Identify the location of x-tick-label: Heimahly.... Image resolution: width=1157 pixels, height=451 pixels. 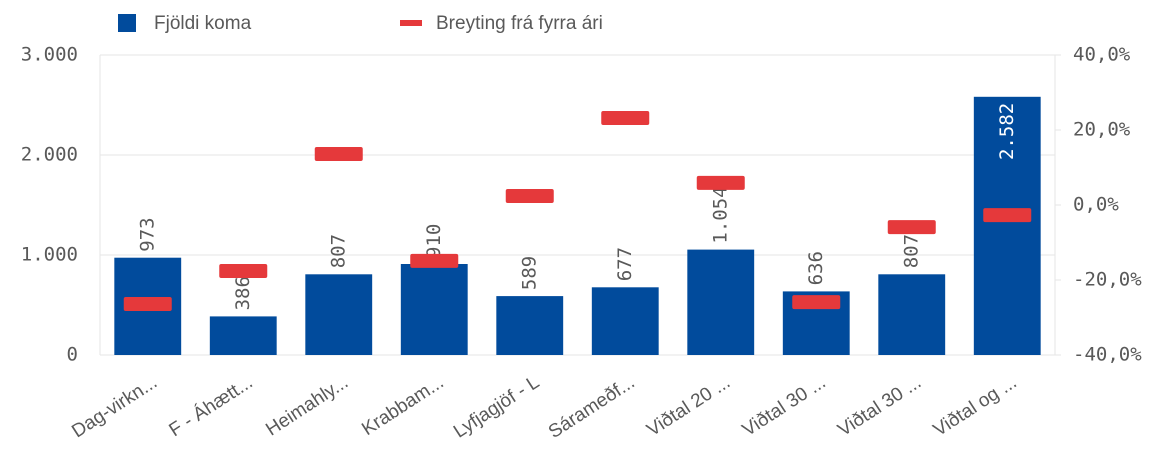
(307, 406).